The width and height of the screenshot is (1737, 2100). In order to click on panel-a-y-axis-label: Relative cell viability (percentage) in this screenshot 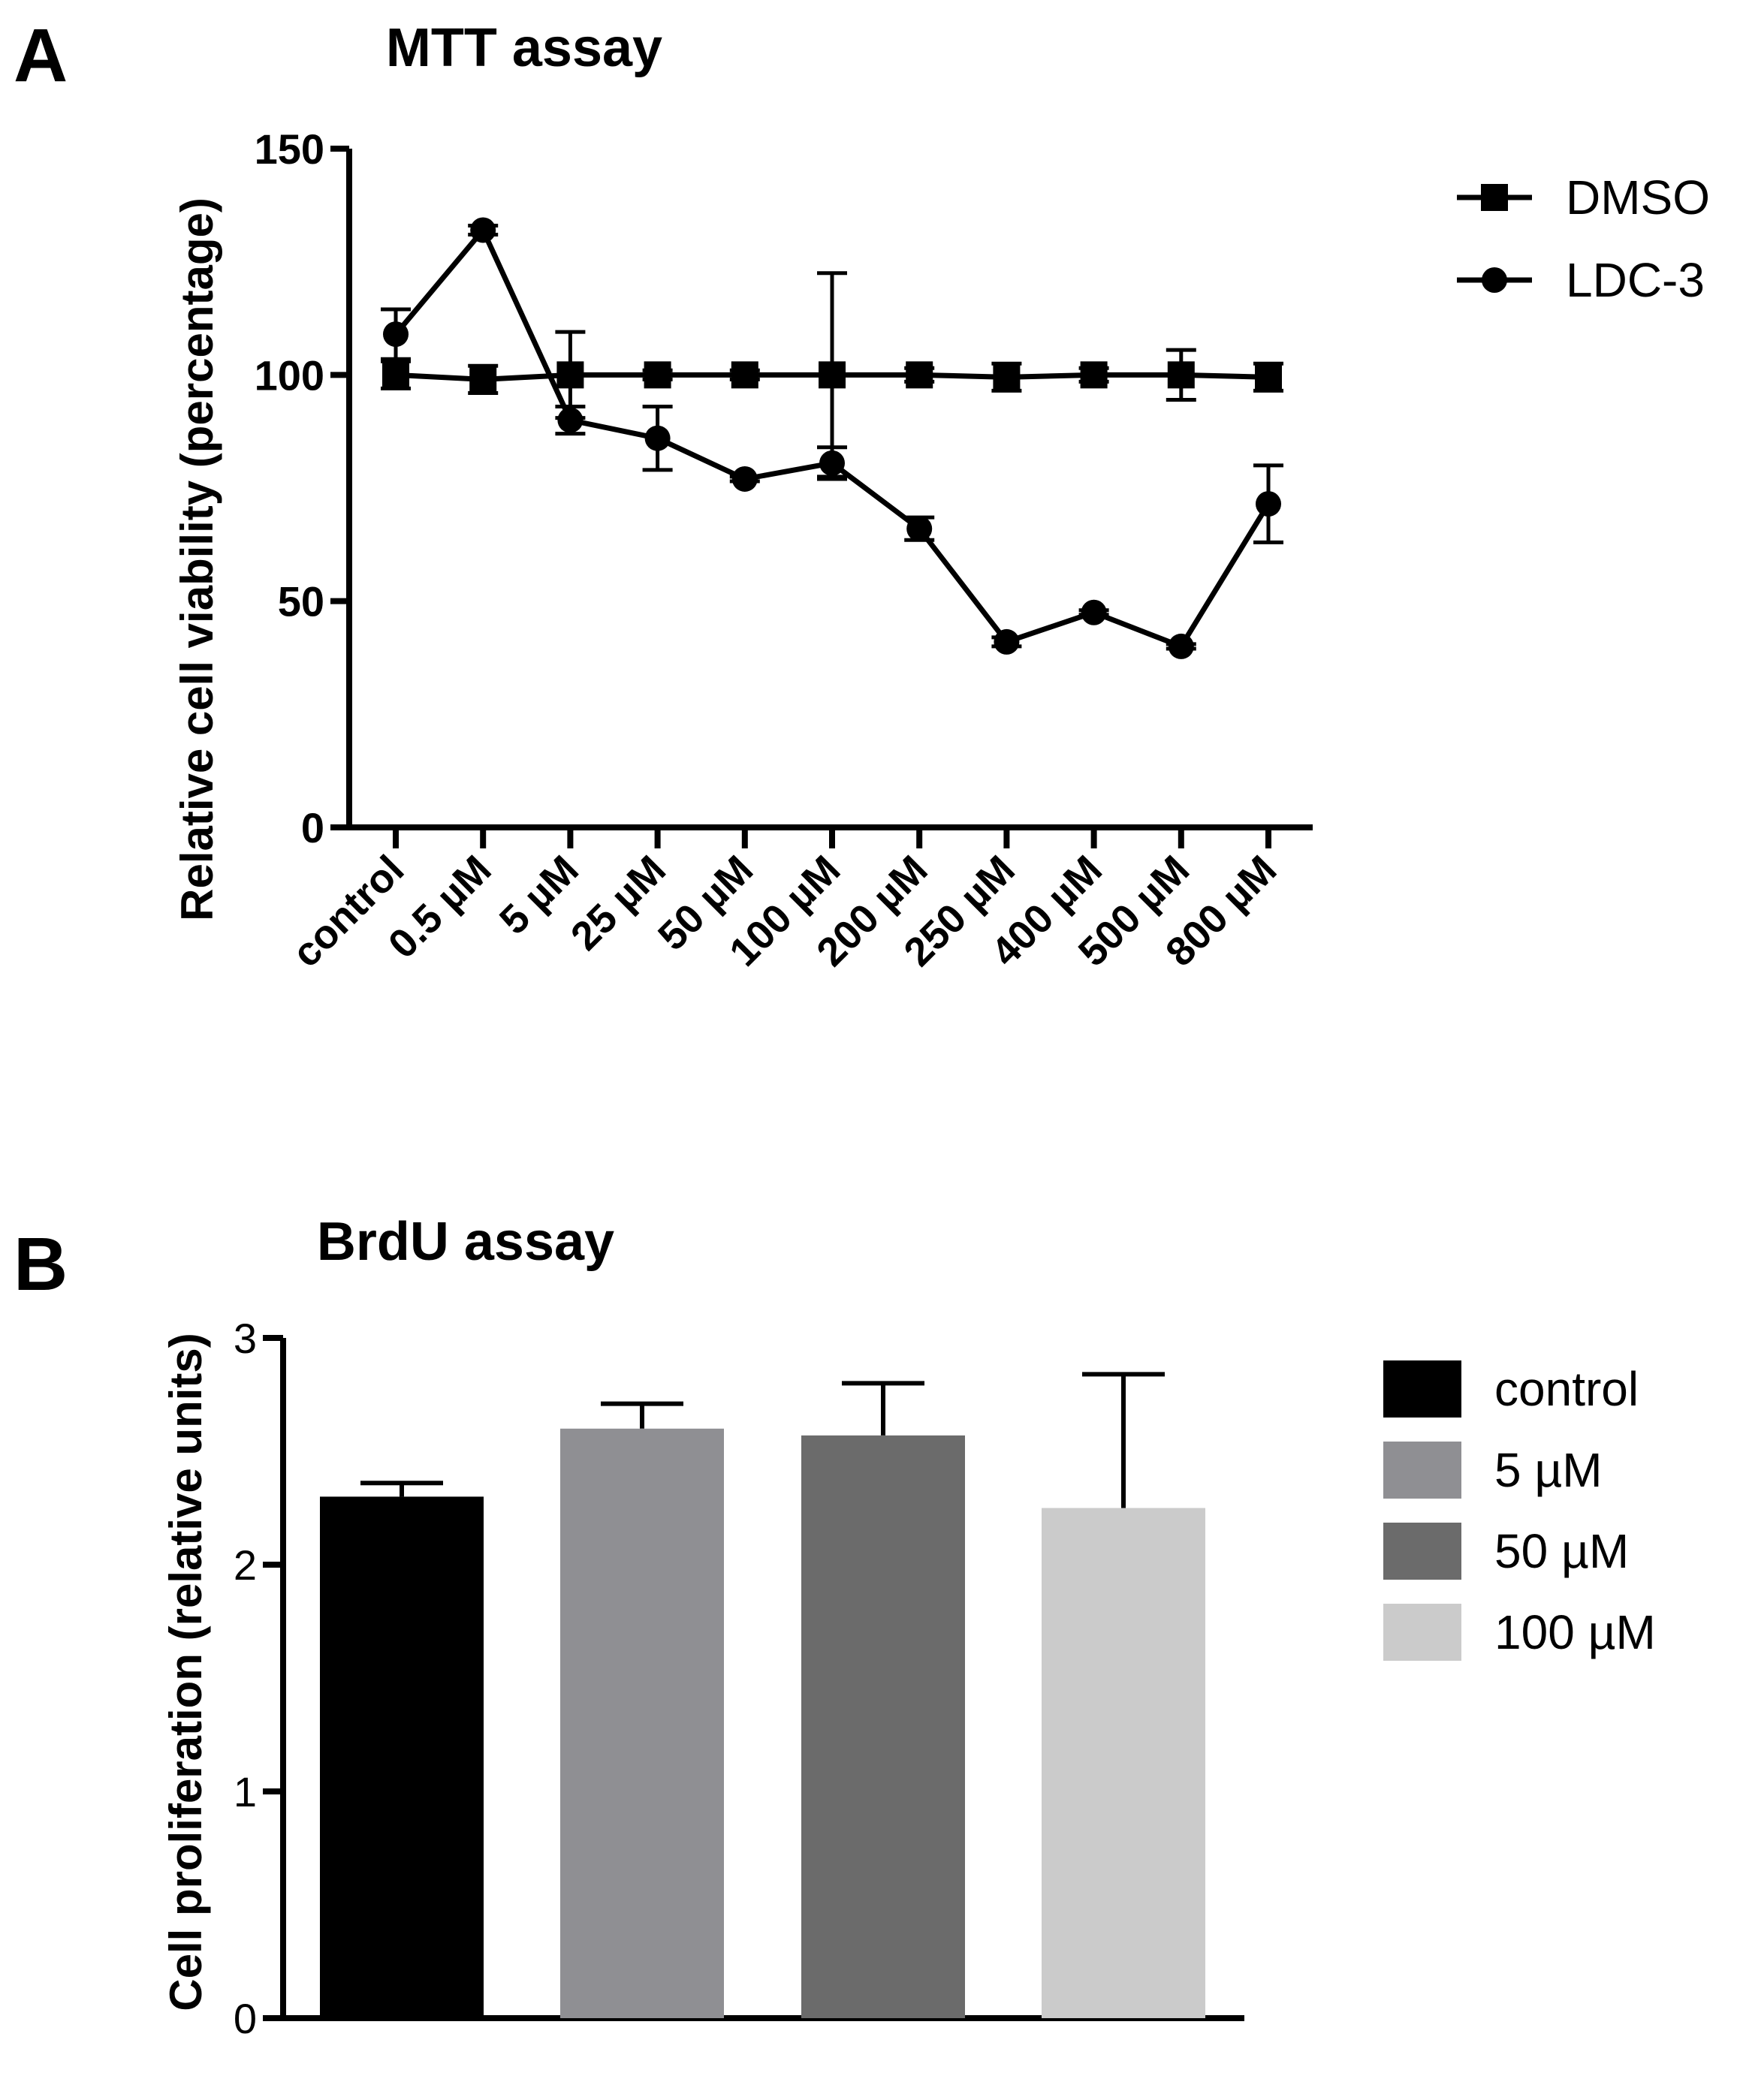, I will do `click(197, 559)`.